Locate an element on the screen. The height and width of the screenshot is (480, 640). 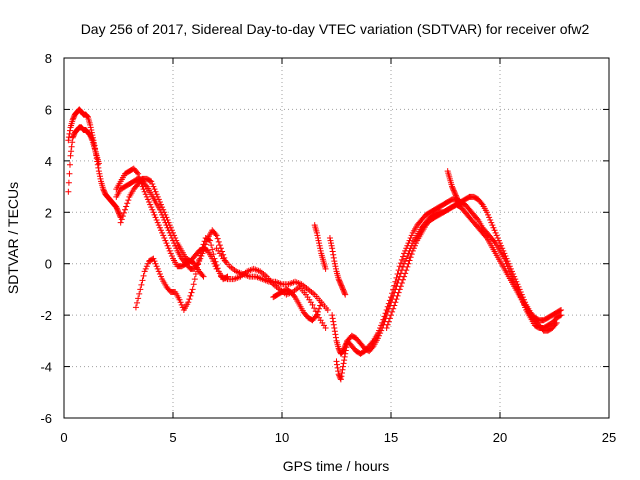
y-tick-label: -4 is located at coordinates (46, 367).